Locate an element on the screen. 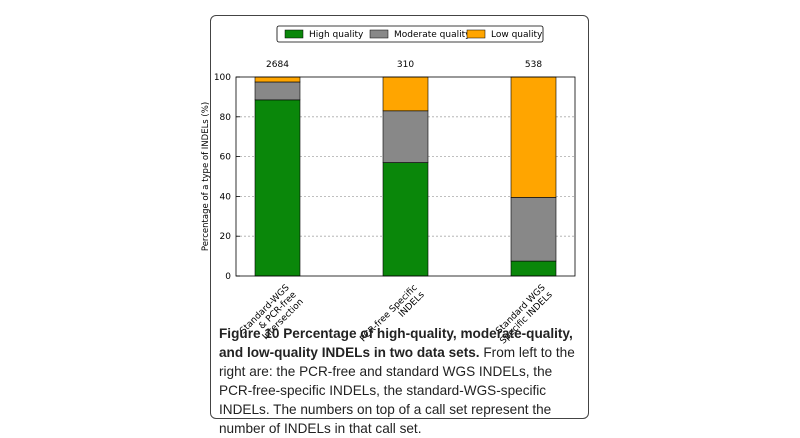 This screenshot has height=438, width=800. legend-label: Moderate quality is located at coordinates (432, 35).